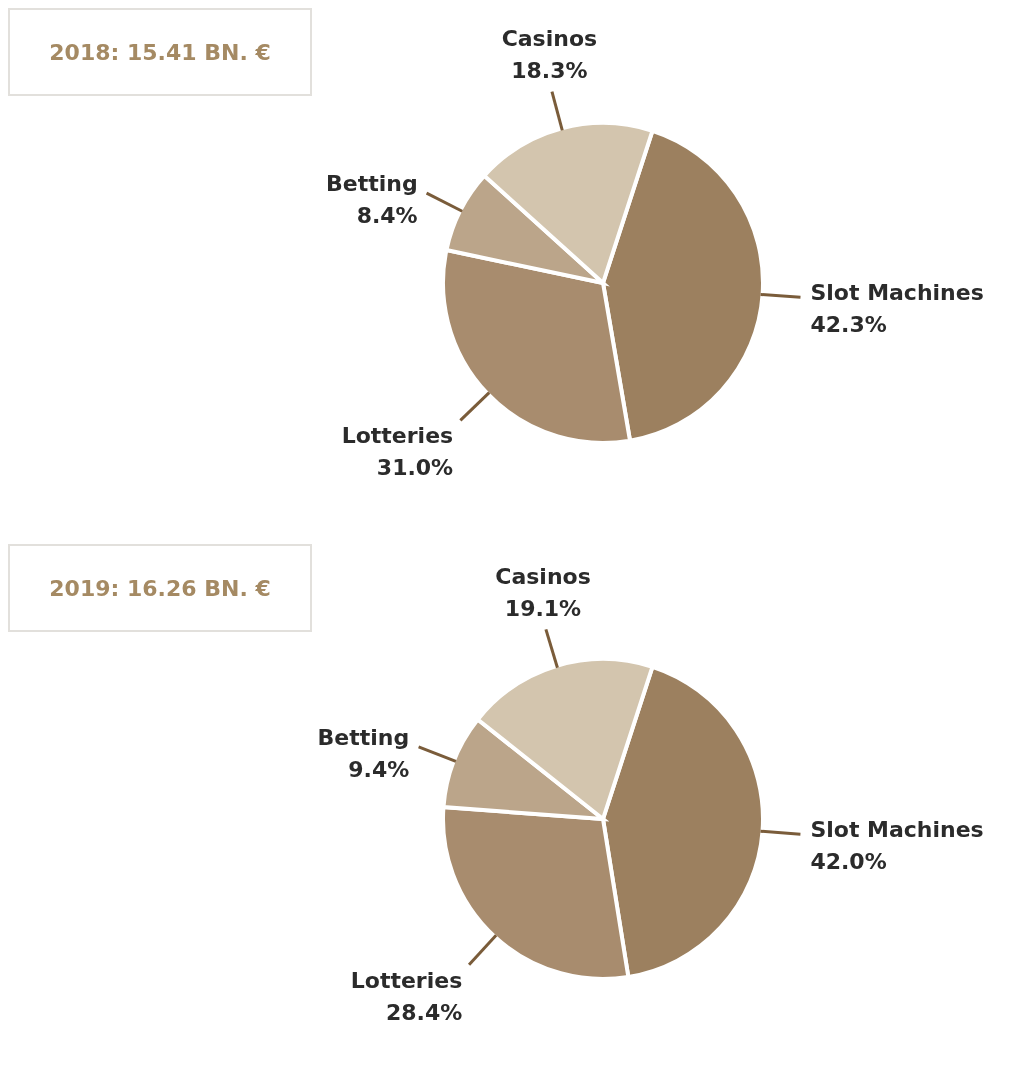 The width and height of the screenshot is (1021, 1088). I want to click on data-label: 8.4%, so click(387, 215).